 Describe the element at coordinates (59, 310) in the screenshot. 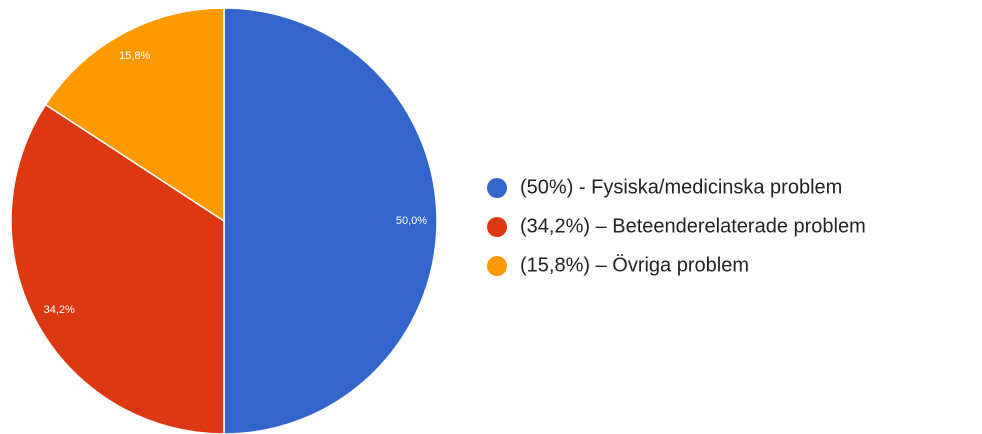

I see `slice-label: 34,2%` at that location.